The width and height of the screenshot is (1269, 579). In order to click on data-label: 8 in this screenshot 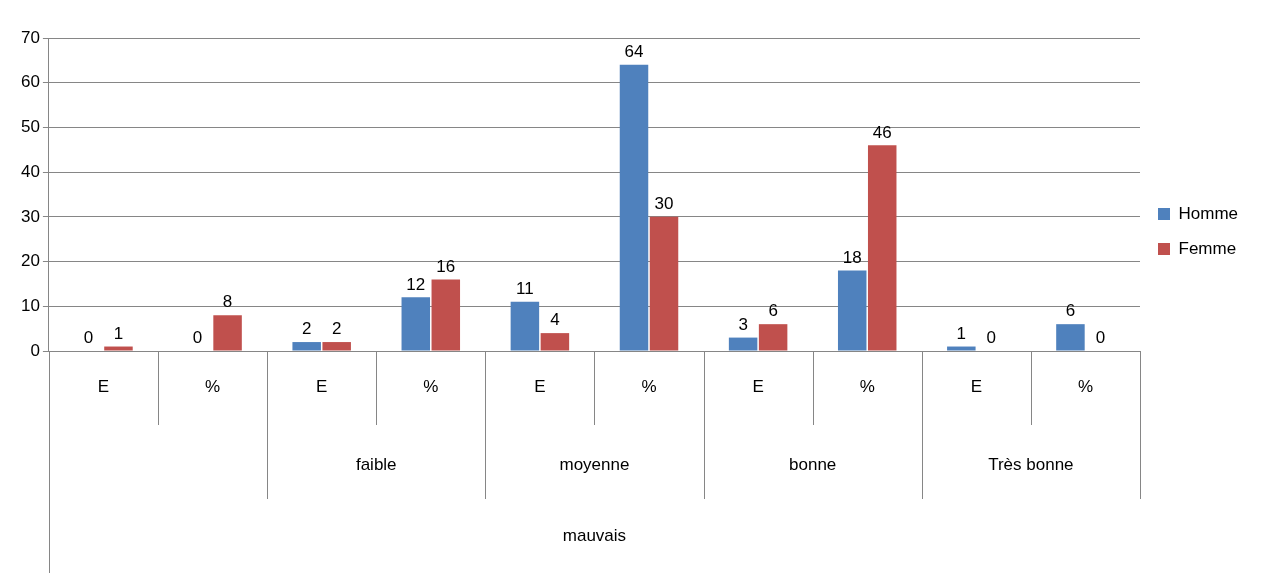, I will do `click(227, 302)`.